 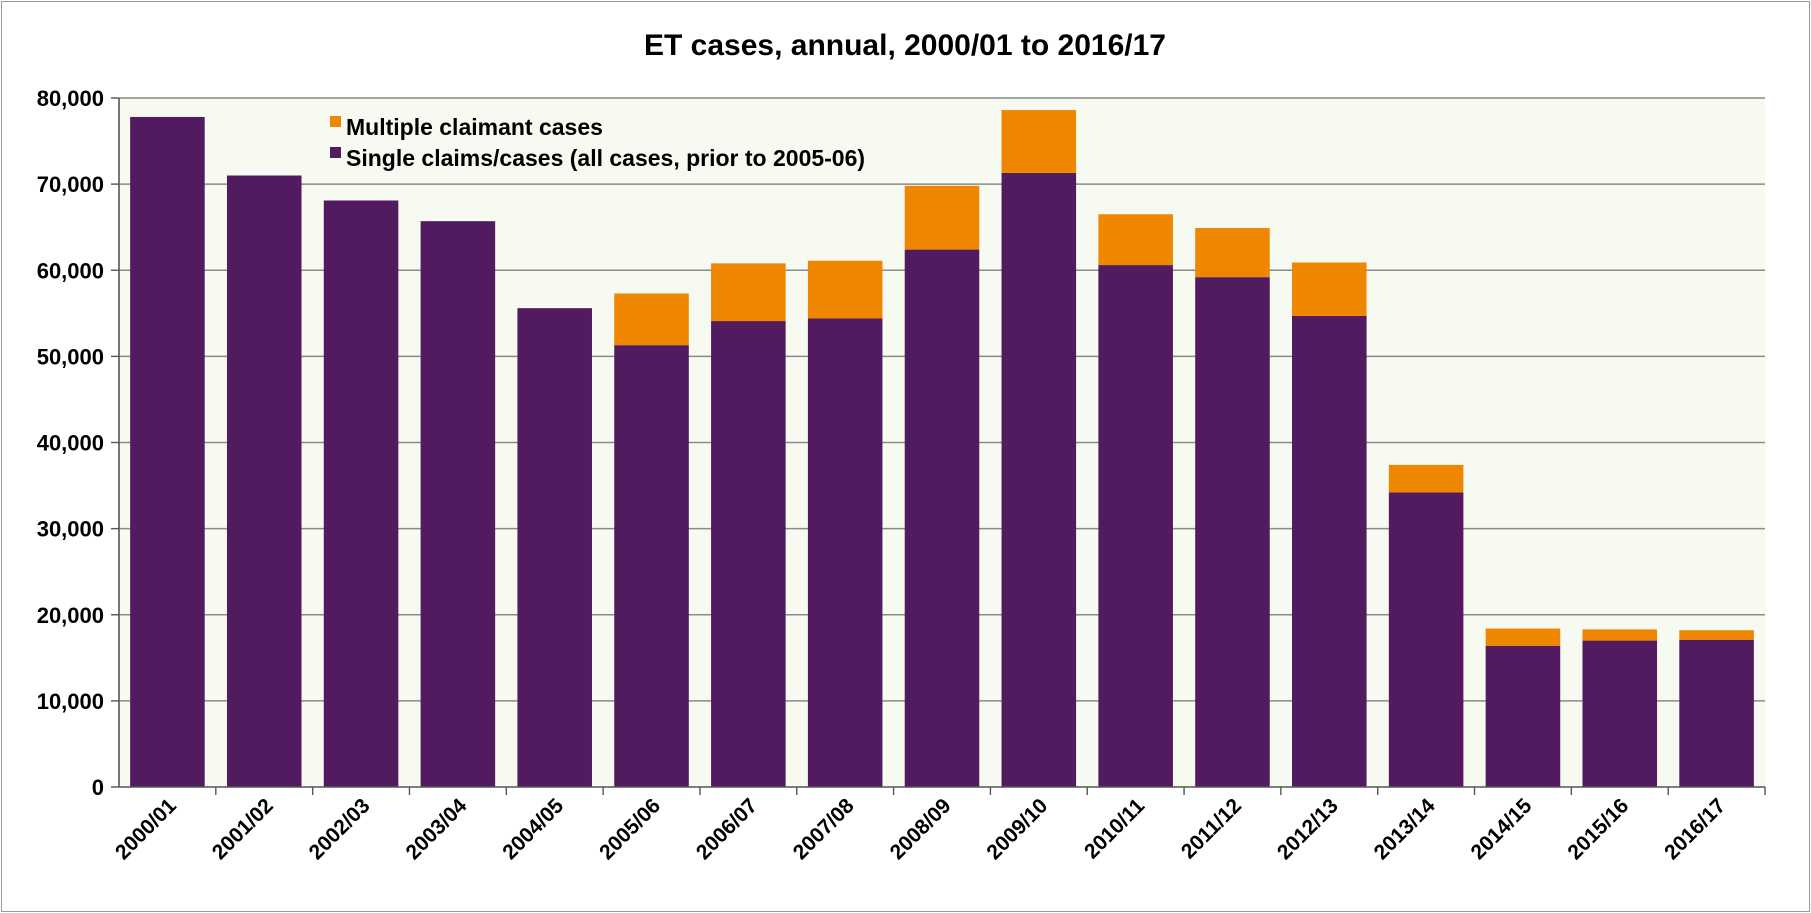 What do you see at coordinates (98, 787) in the screenshot?
I see `y-tick-label: 0` at bounding box center [98, 787].